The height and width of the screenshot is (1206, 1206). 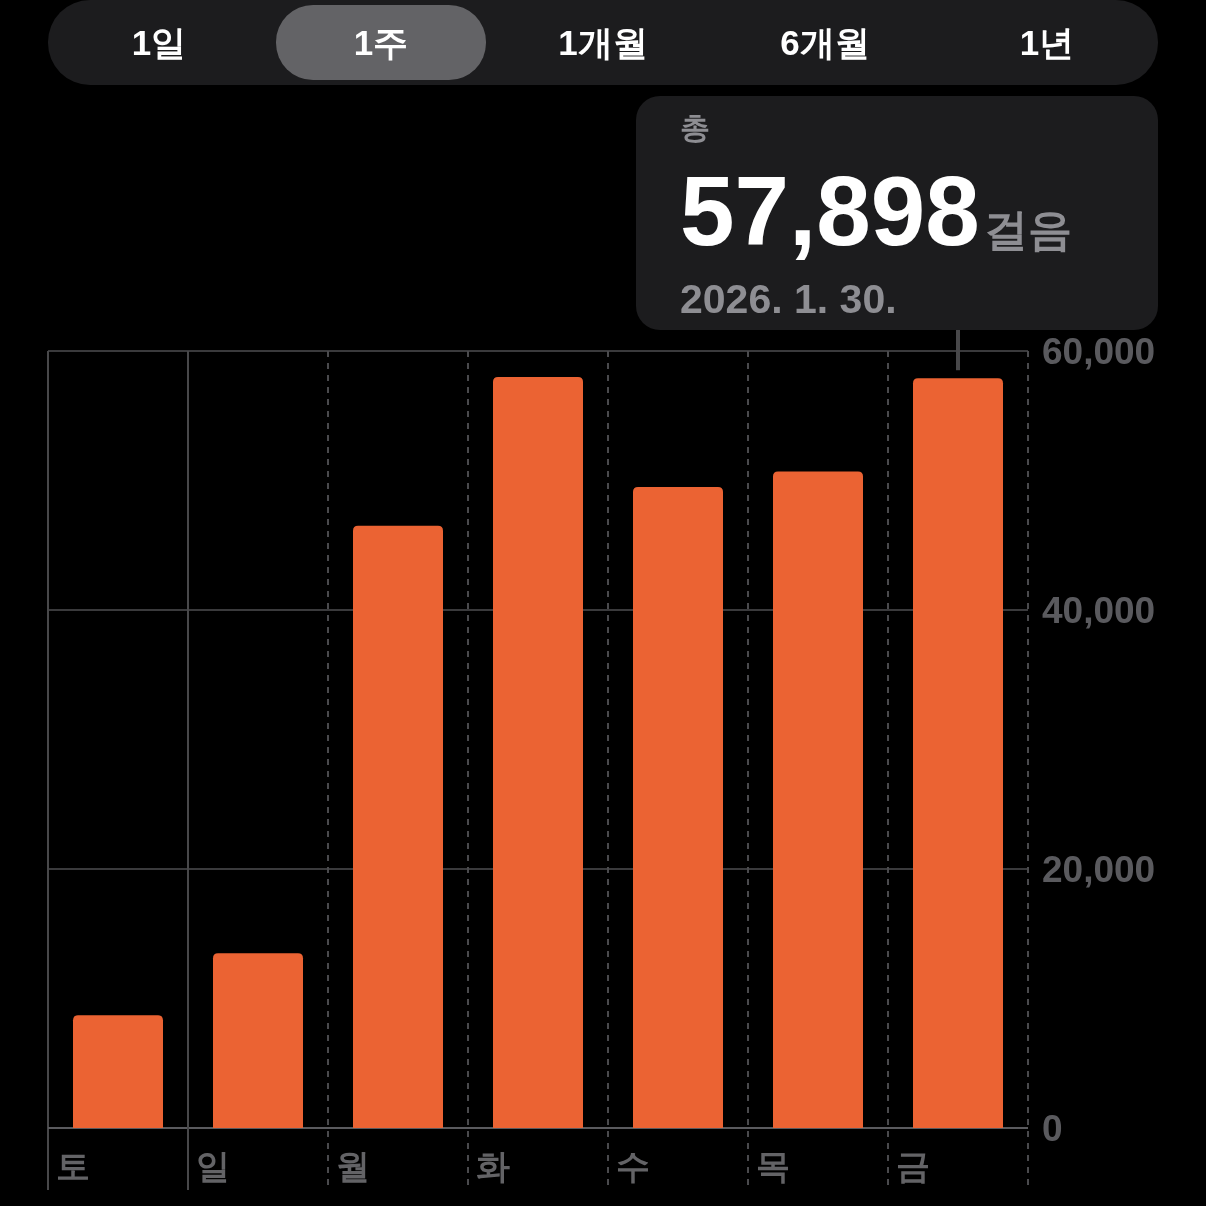 What do you see at coordinates (159, 42) in the screenshot?
I see `text: 1일` at bounding box center [159, 42].